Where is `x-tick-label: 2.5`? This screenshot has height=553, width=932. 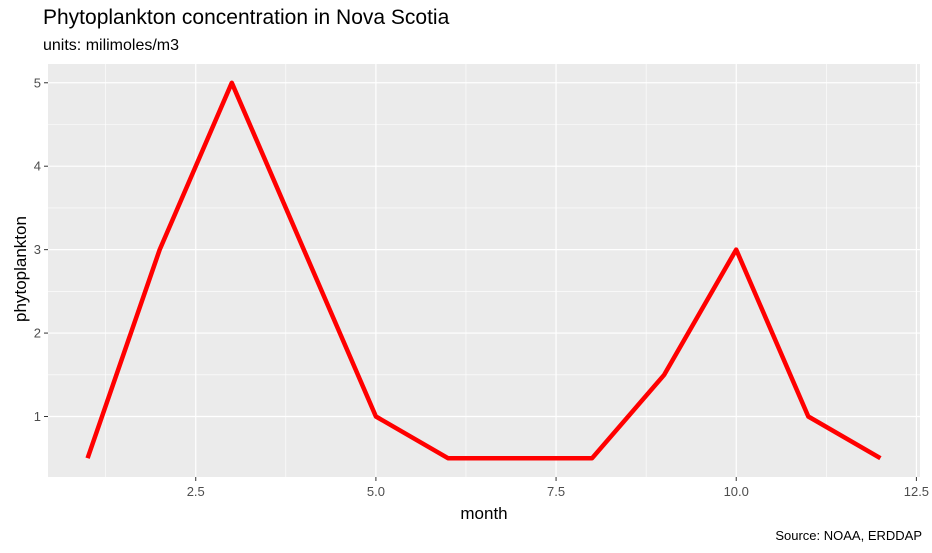 x-tick-label: 2.5 is located at coordinates (196, 491).